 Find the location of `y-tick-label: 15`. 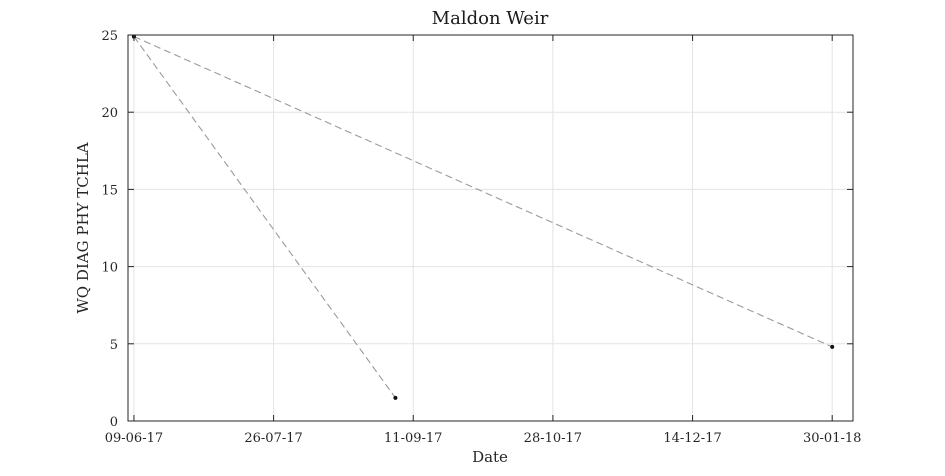

y-tick-label: 15 is located at coordinates (109, 190).